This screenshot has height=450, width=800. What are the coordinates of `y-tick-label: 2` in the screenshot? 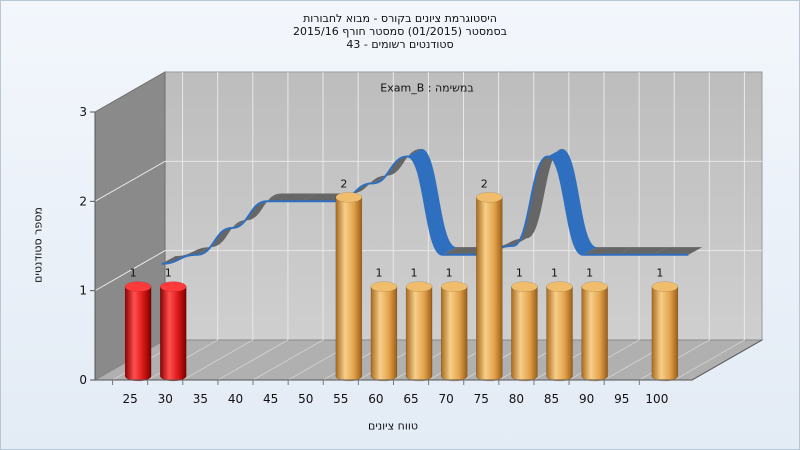 It's located at (83, 201).